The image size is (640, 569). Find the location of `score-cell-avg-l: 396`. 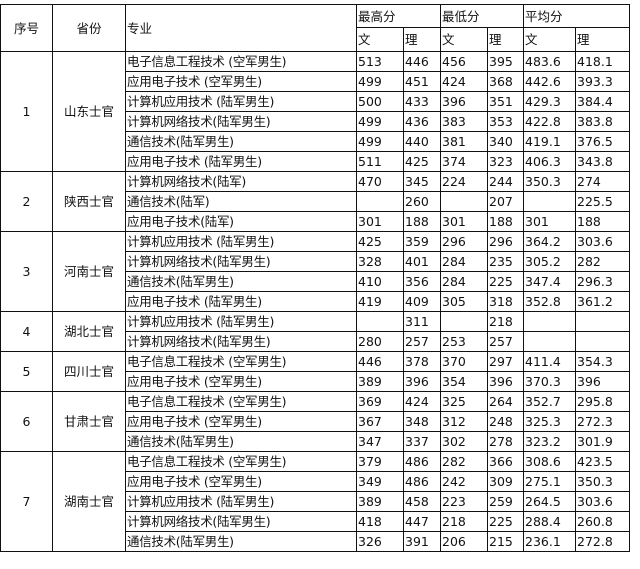

score-cell-avg-l: 396 is located at coordinates (602, 381).